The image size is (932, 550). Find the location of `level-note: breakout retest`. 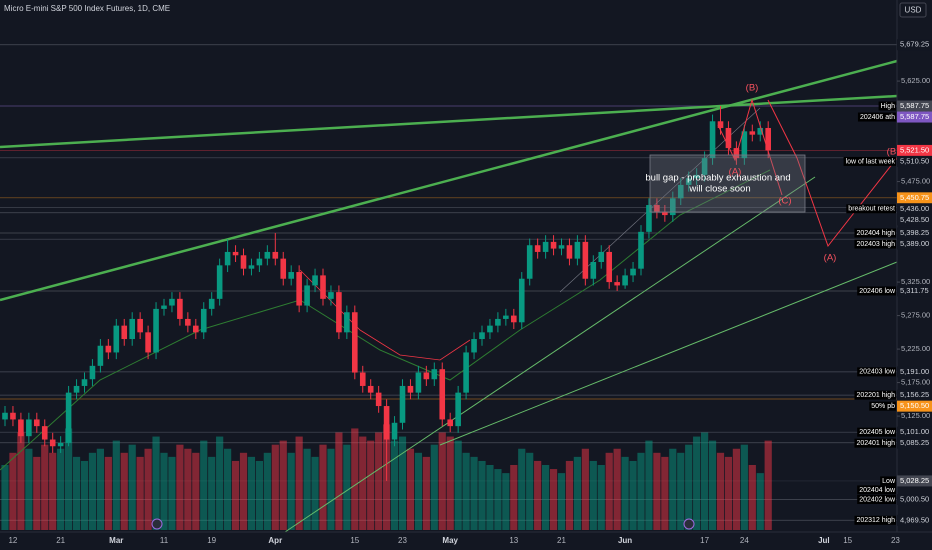

level-note: breakout retest is located at coordinates (871, 209).